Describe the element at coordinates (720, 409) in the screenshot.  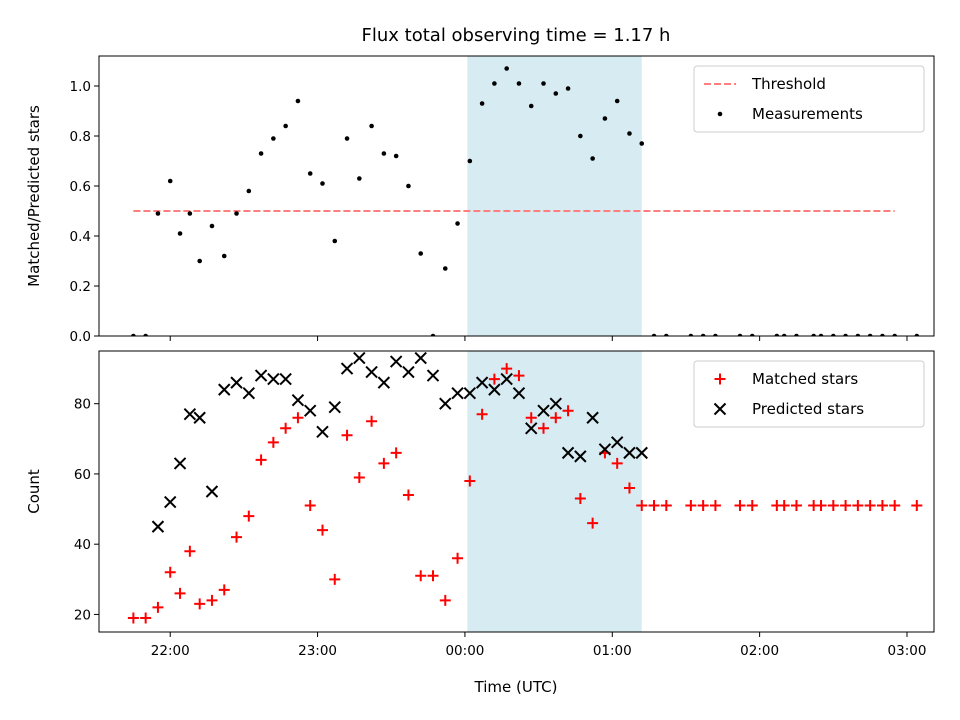
I see `legend-swatch` at that location.